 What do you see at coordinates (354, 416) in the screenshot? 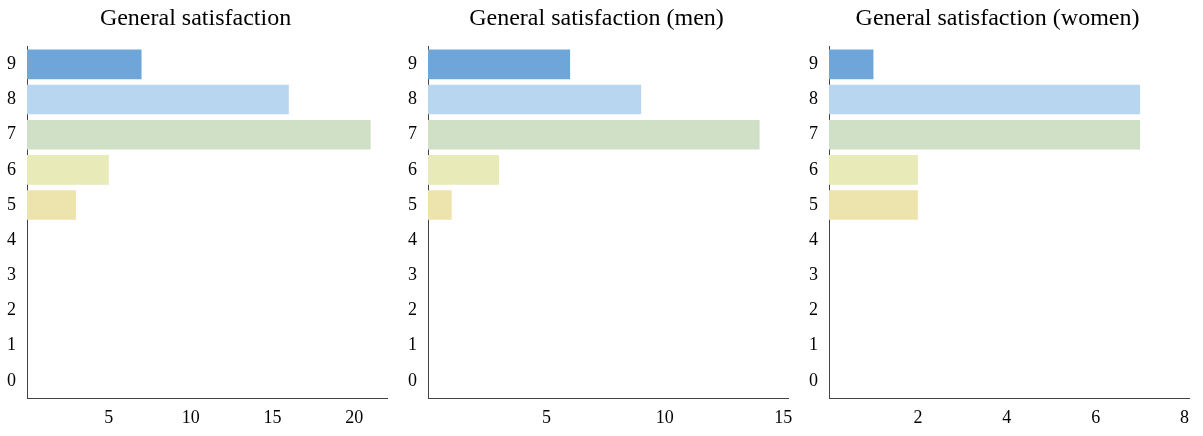
I see `x-tick-label: 20` at bounding box center [354, 416].